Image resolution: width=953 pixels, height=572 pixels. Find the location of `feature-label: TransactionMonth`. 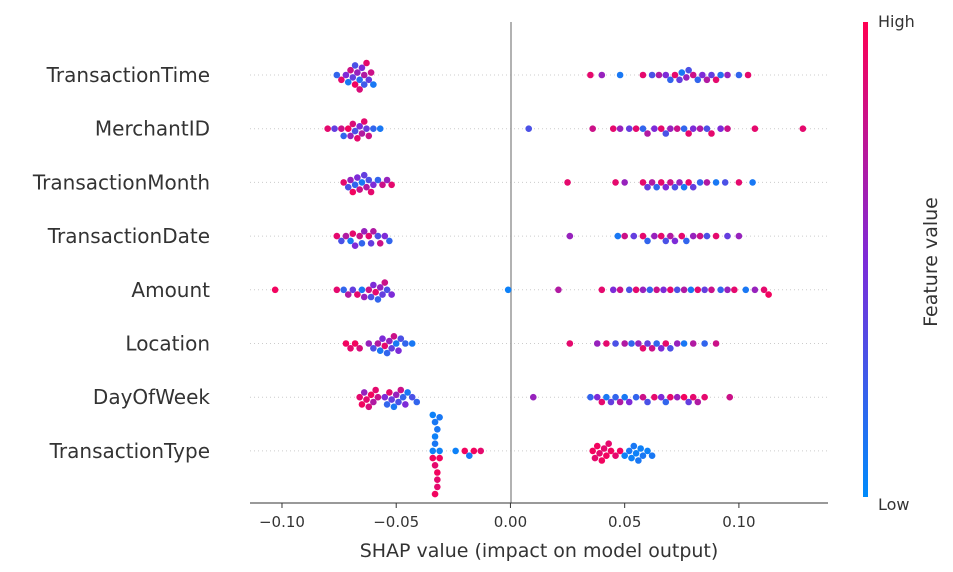

feature-label: TransactionMonth is located at coordinates (121, 182).